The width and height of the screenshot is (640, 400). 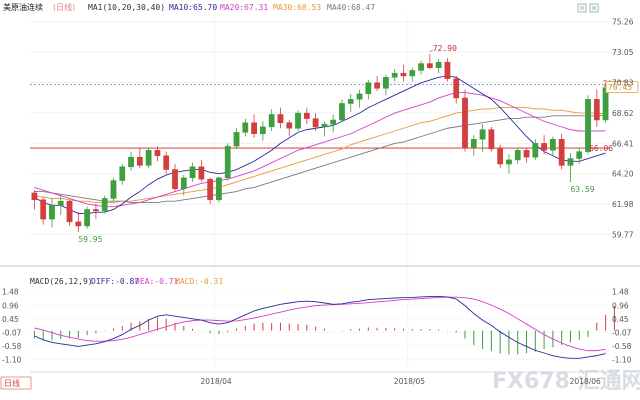 I want to click on price-tick-label: 73.05, so click(x=623, y=52).